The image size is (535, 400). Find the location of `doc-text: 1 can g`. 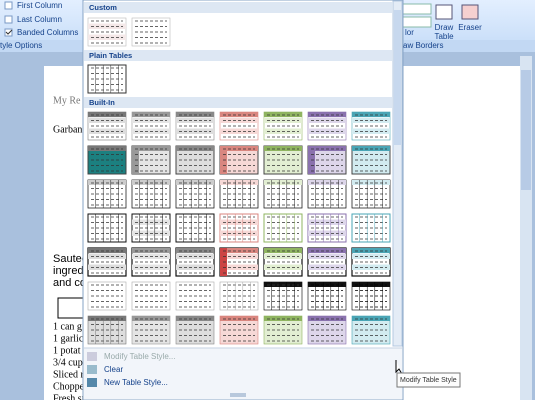

doc-text: 1 can g is located at coordinates (67, 326).